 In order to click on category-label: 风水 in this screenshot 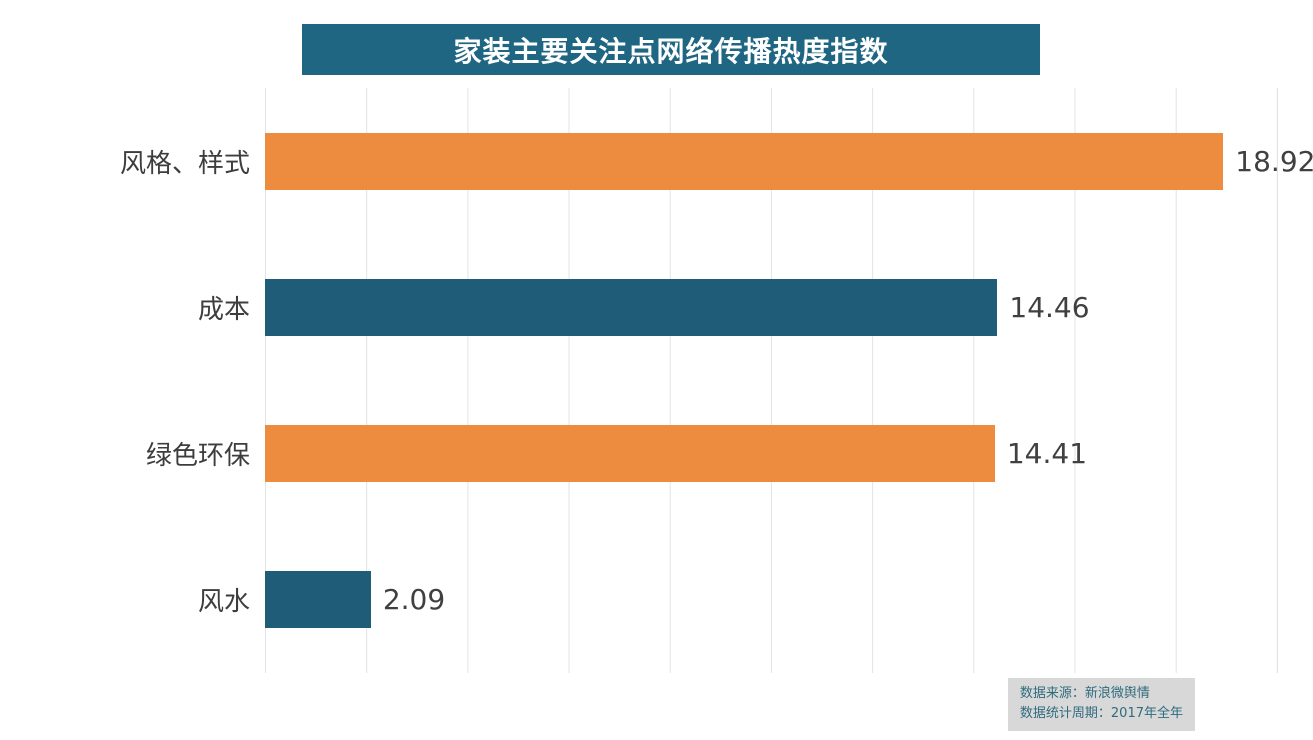, I will do `click(223, 602)`.